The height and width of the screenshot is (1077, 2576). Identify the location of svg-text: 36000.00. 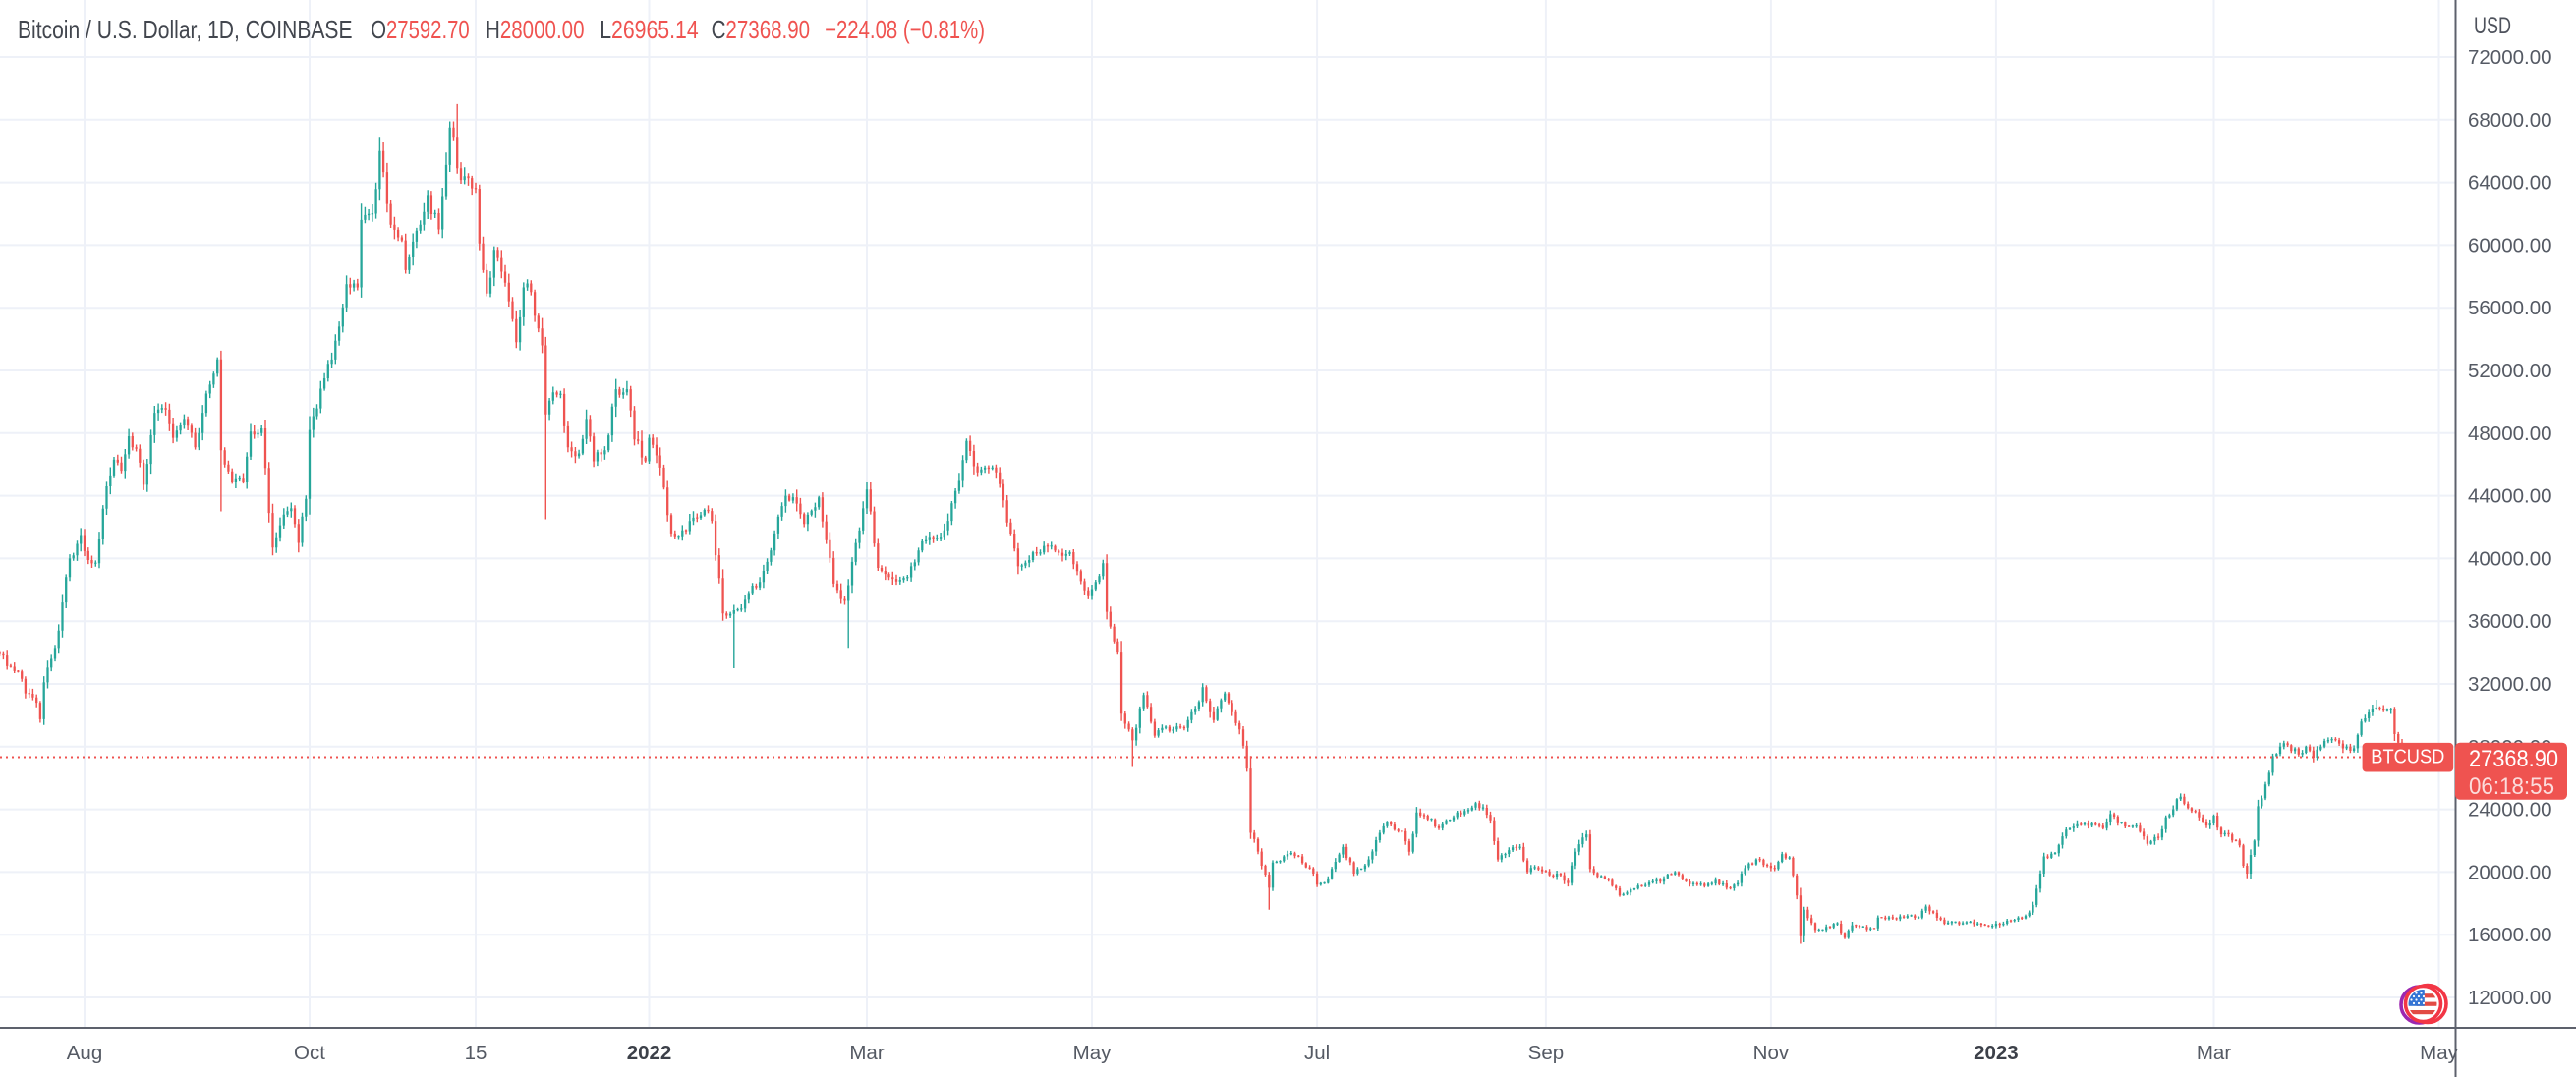
(2510, 621).